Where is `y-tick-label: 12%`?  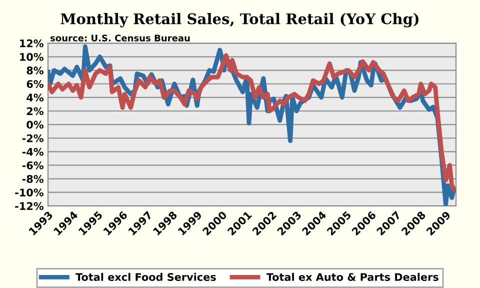 y-tick-label: 12% is located at coordinates (32, 43).